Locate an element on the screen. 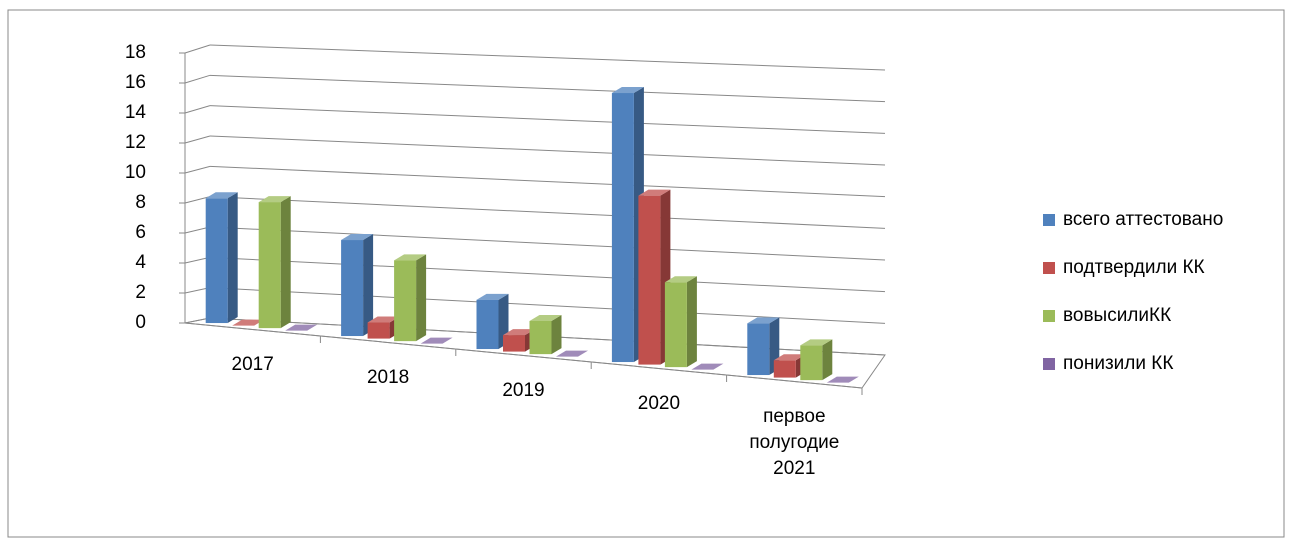  legend-label: всего аттестовано is located at coordinates (1143, 219).